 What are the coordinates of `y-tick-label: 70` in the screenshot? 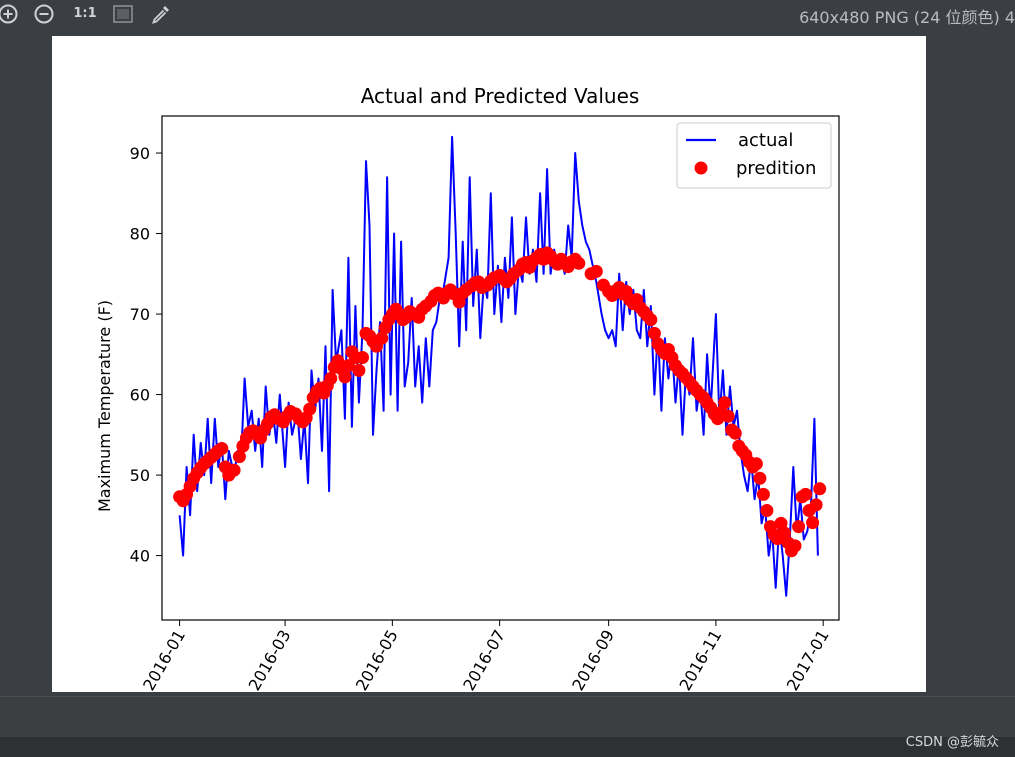 It's located at (140, 314).